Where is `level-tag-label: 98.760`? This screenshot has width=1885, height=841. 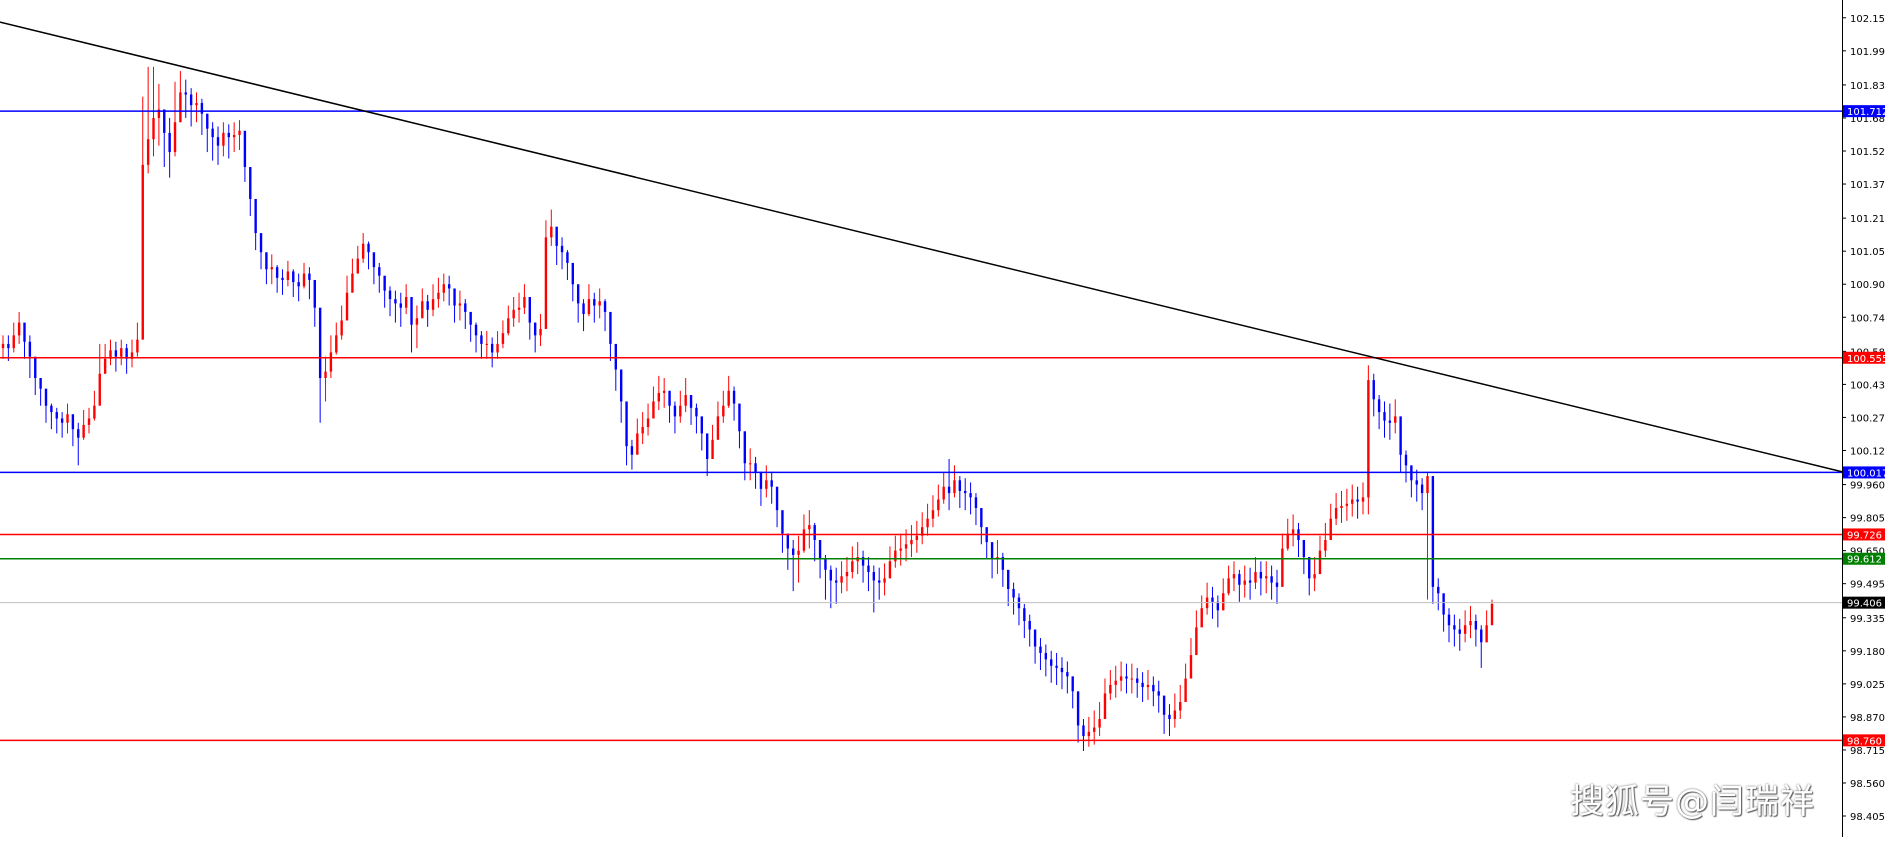
level-tag-label: 98.760 is located at coordinates (1864, 741).